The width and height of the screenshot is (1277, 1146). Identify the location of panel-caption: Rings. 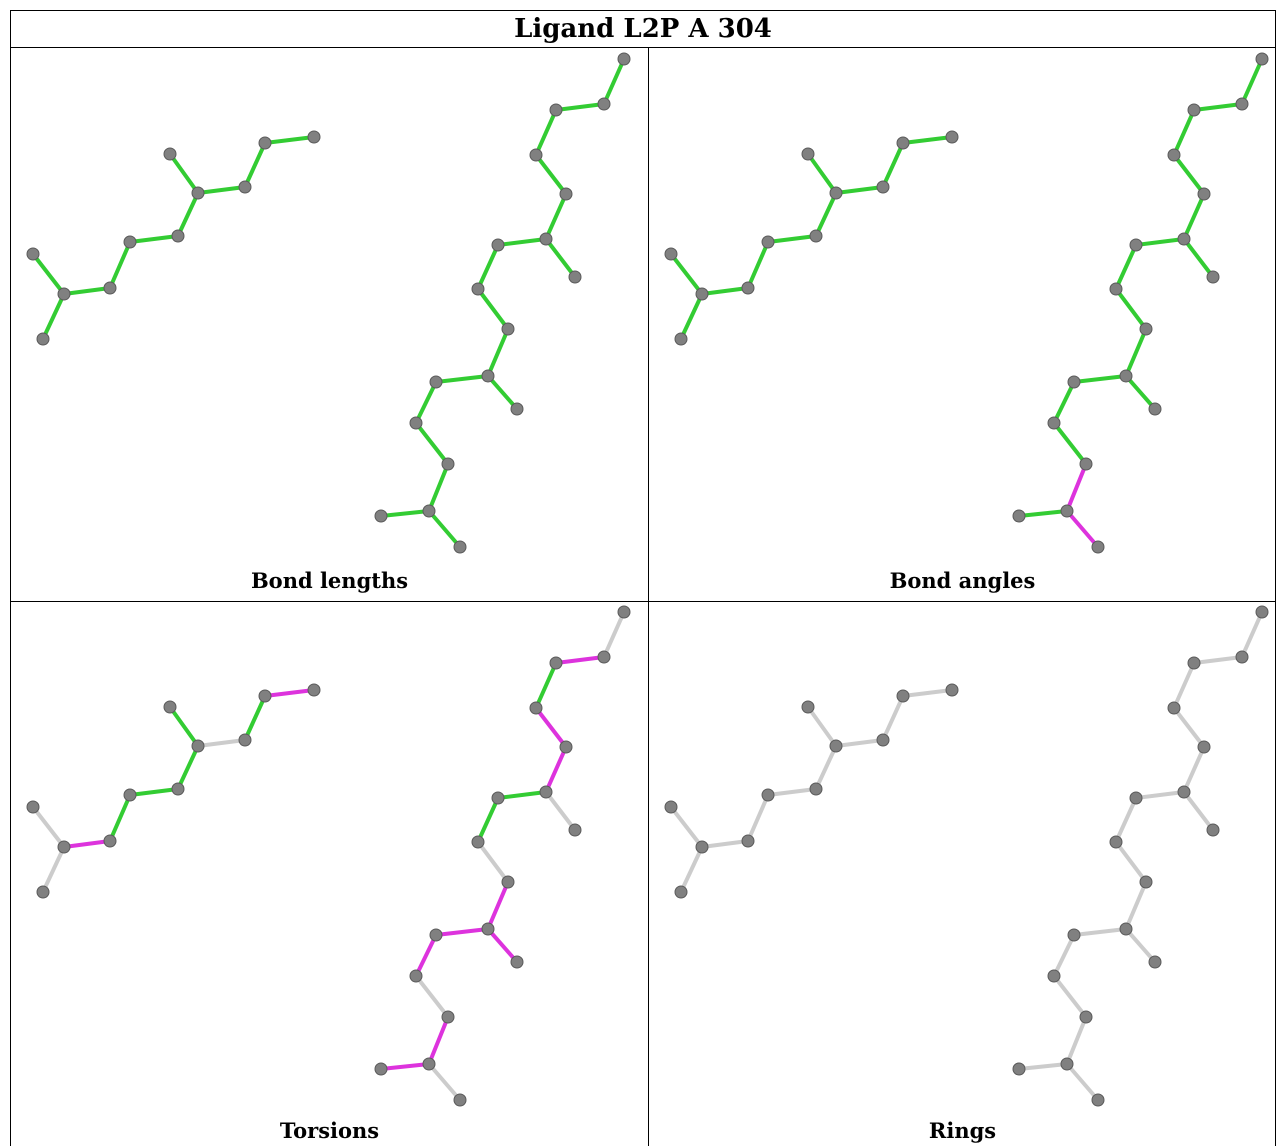
(962, 1130).